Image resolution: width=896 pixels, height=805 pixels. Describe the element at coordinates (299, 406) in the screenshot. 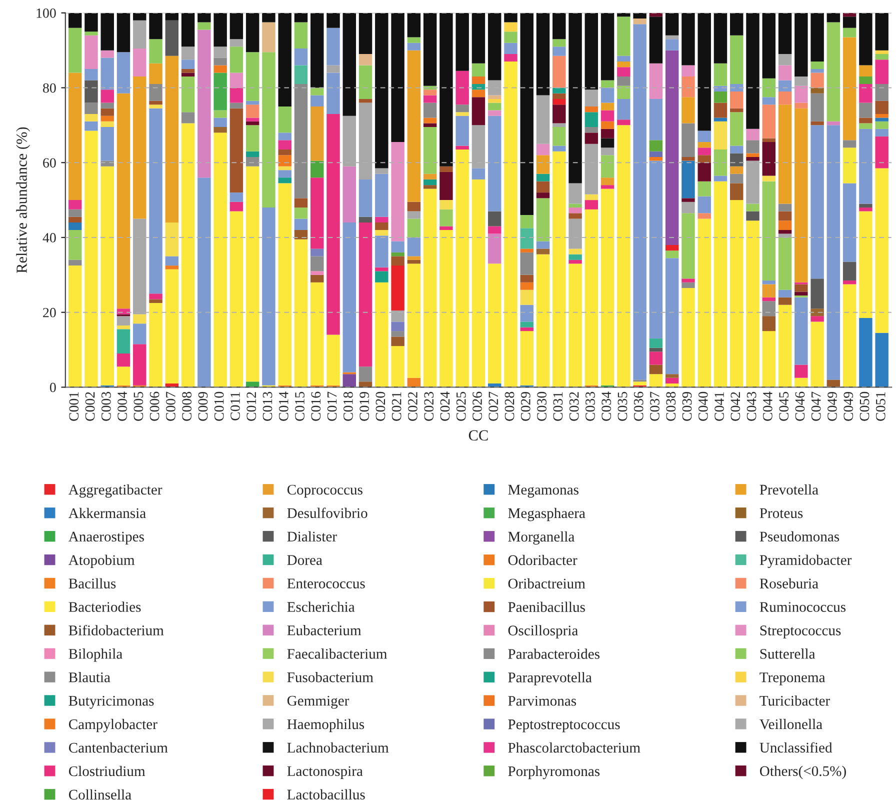

I see `x-tick-label: C015` at that location.